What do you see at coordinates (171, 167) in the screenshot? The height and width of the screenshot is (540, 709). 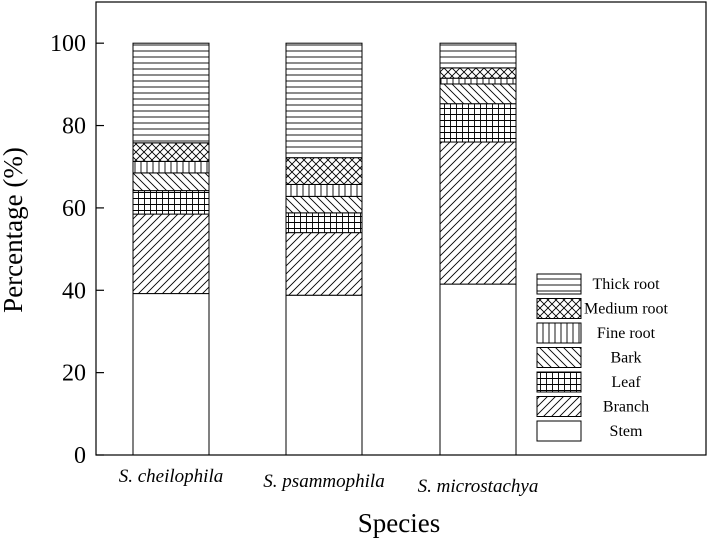 I see `bar-s-cheilophila-fine-root` at bounding box center [171, 167].